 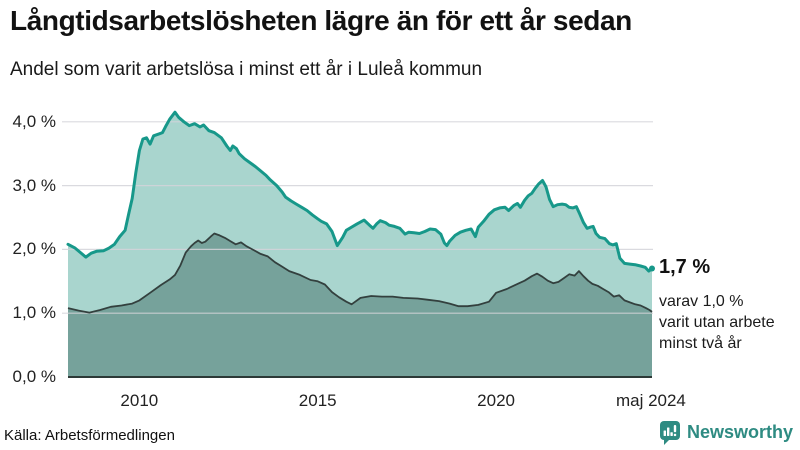 I want to click on annotation-line: minst två år, so click(x=700, y=343).